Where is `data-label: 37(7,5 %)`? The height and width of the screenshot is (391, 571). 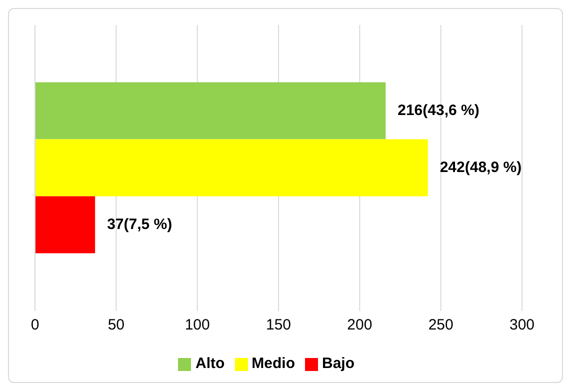 data-label: 37(7,5 %) is located at coordinates (139, 225).